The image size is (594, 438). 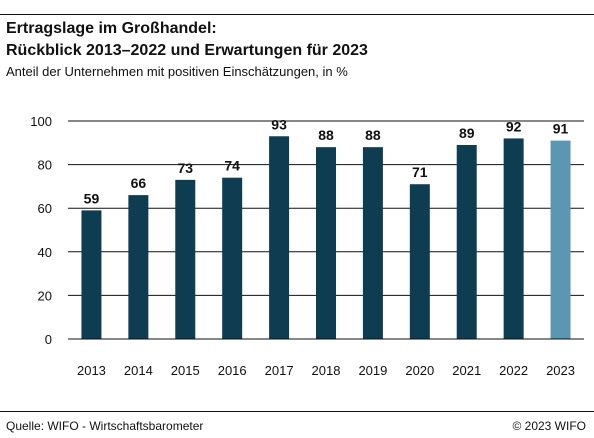 I want to click on x-tick-label: 2017, so click(x=279, y=370).